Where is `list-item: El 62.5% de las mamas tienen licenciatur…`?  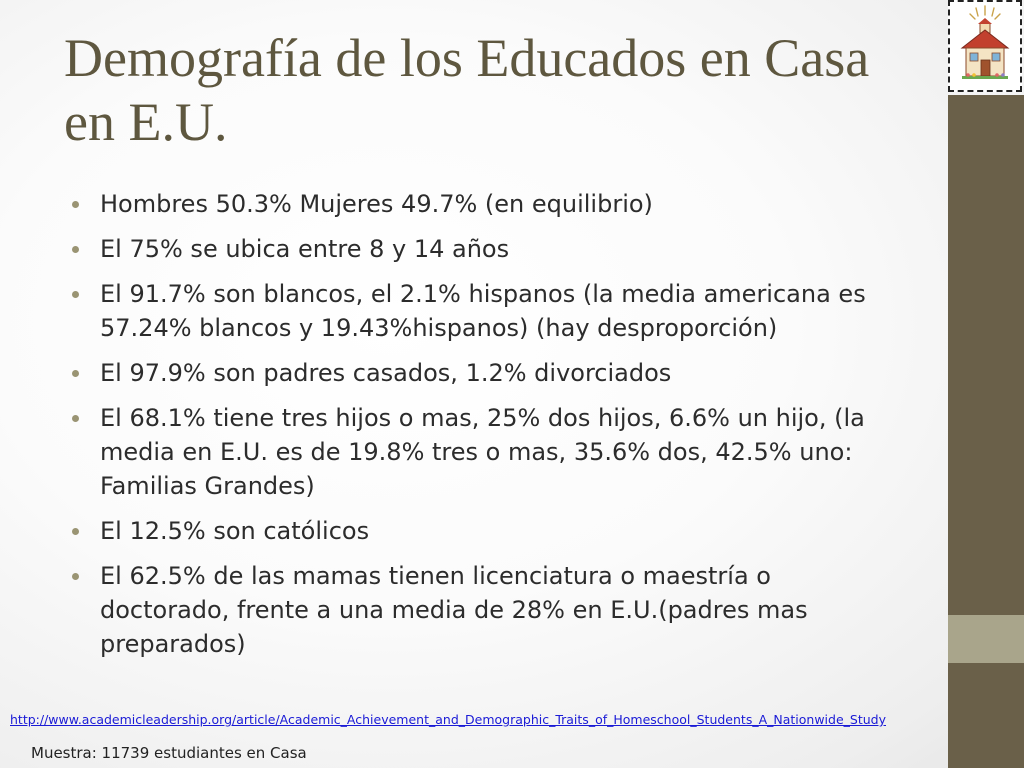
list-item: El 62.5% de las mamas tienen licenciatur… is located at coordinates (488, 610).